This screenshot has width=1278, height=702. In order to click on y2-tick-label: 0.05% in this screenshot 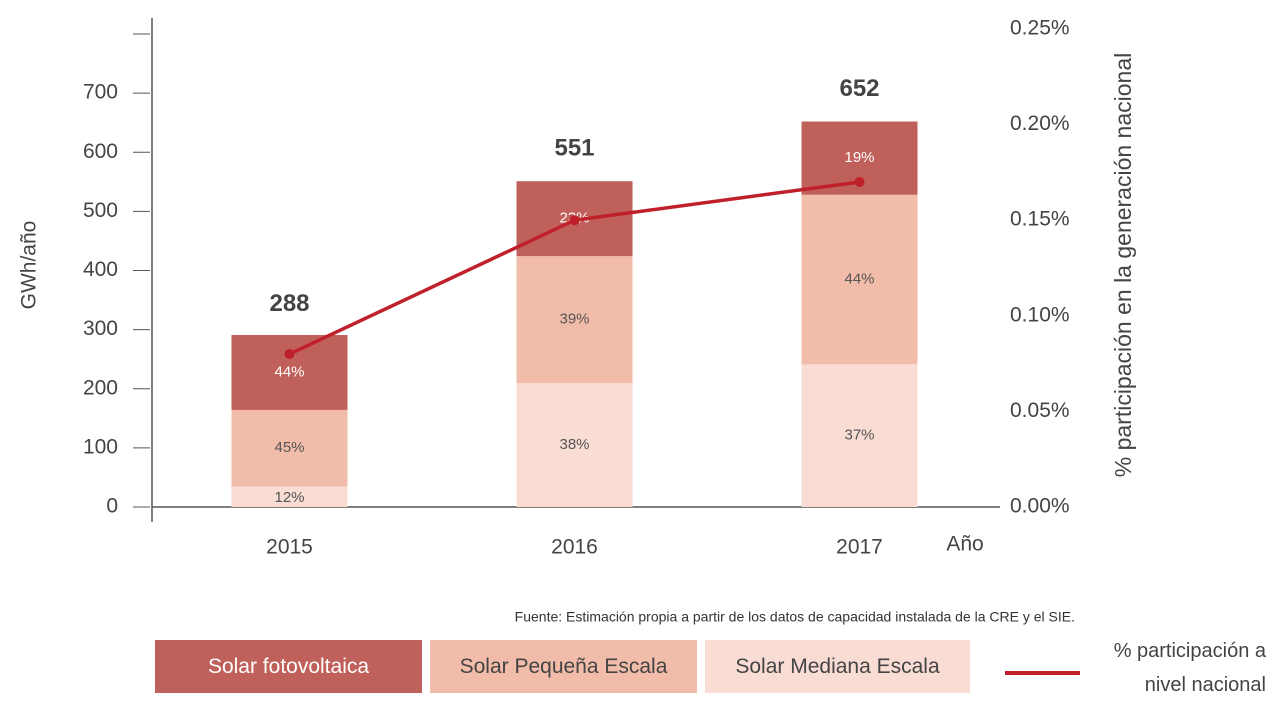, I will do `click(1040, 410)`.